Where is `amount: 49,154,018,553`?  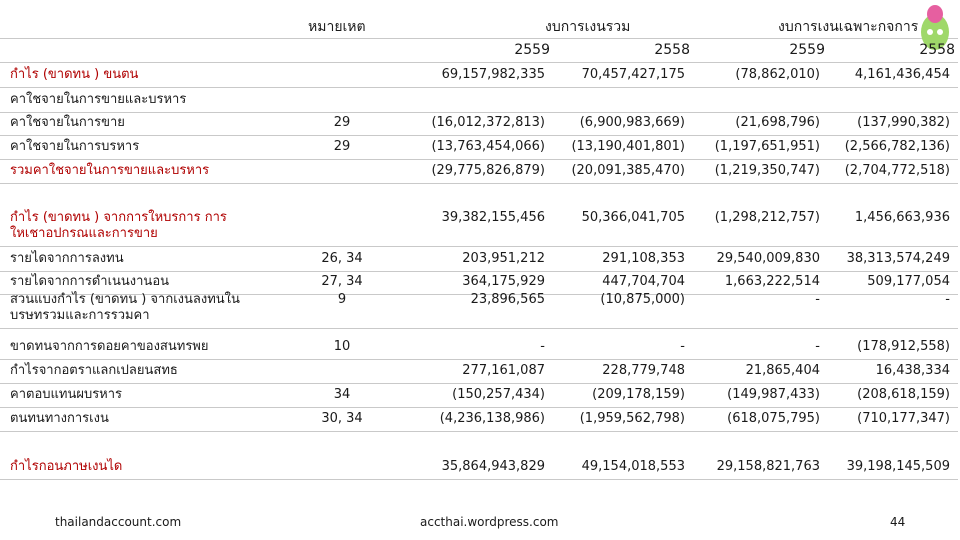 amount: 49,154,018,553 is located at coordinates (633, 466).